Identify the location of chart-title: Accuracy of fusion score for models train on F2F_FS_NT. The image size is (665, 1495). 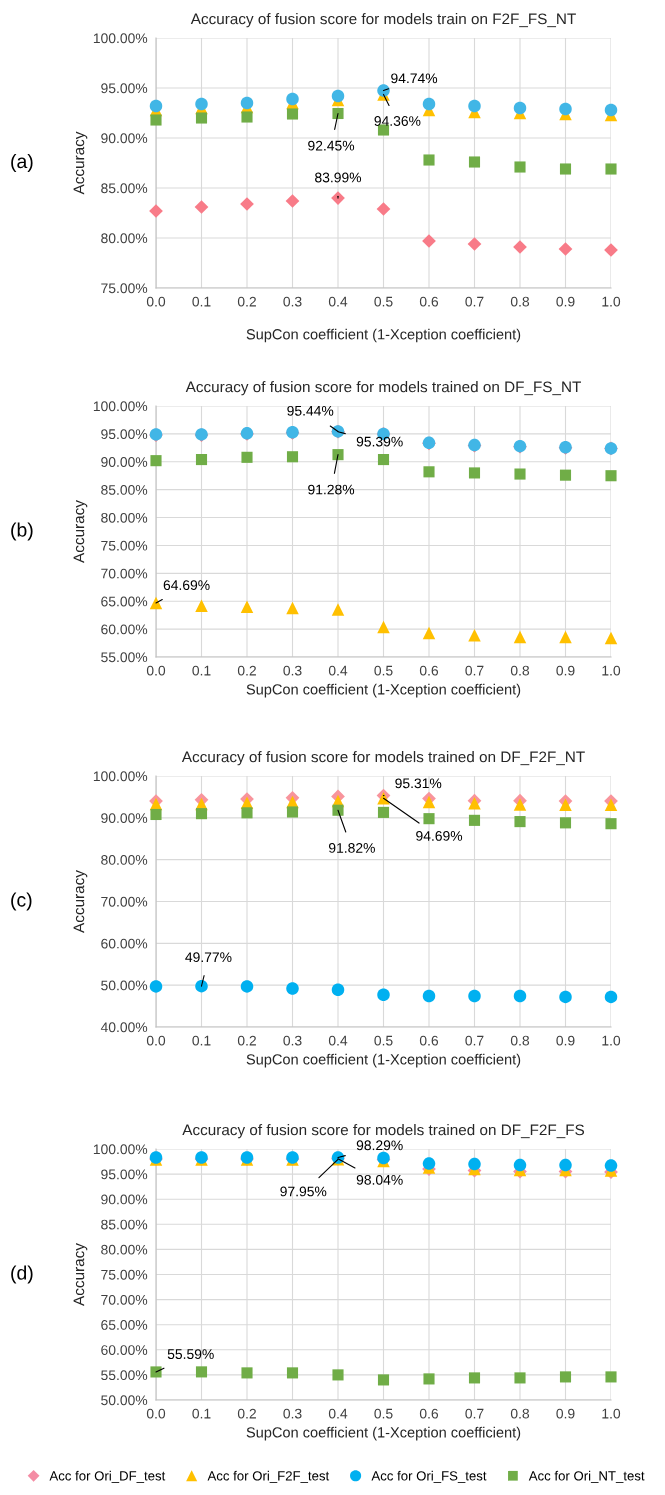
(383, 20).